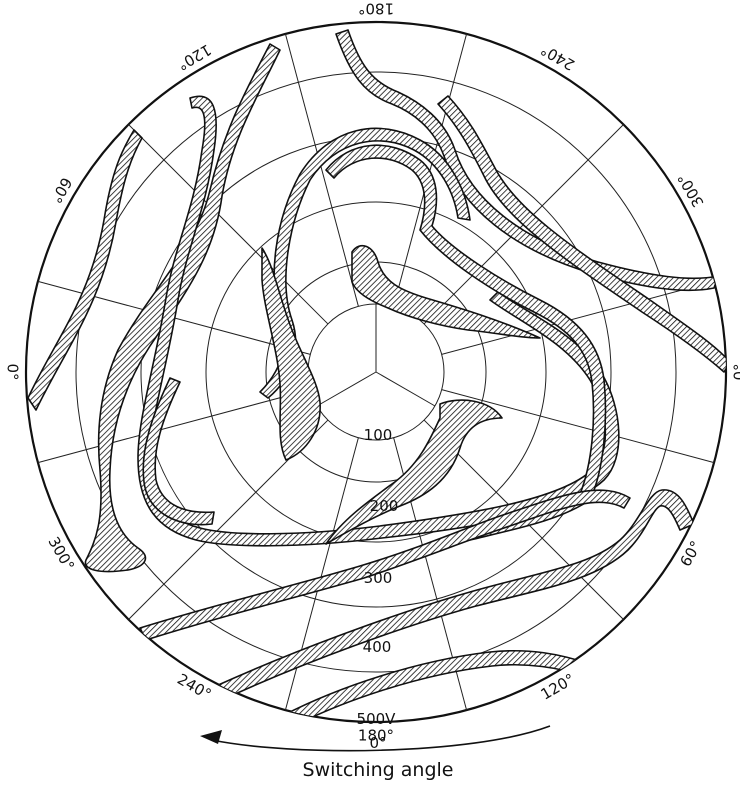 The image size is (740, 795). What do you see at coordinates (291, 354) in the screenshot?
I see `lobe` at bounding box center [291, 354].